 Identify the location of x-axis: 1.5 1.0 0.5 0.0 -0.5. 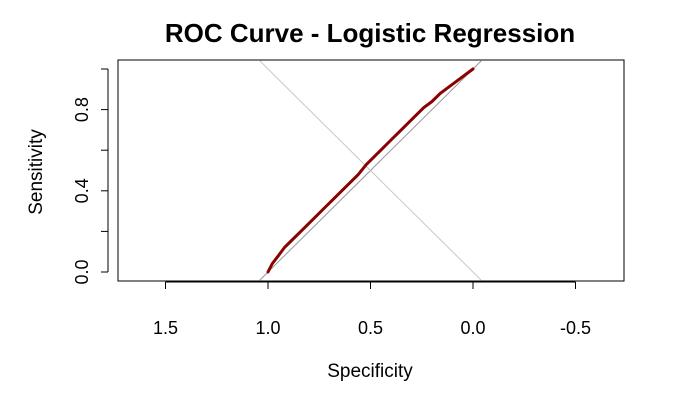
(372, 309).